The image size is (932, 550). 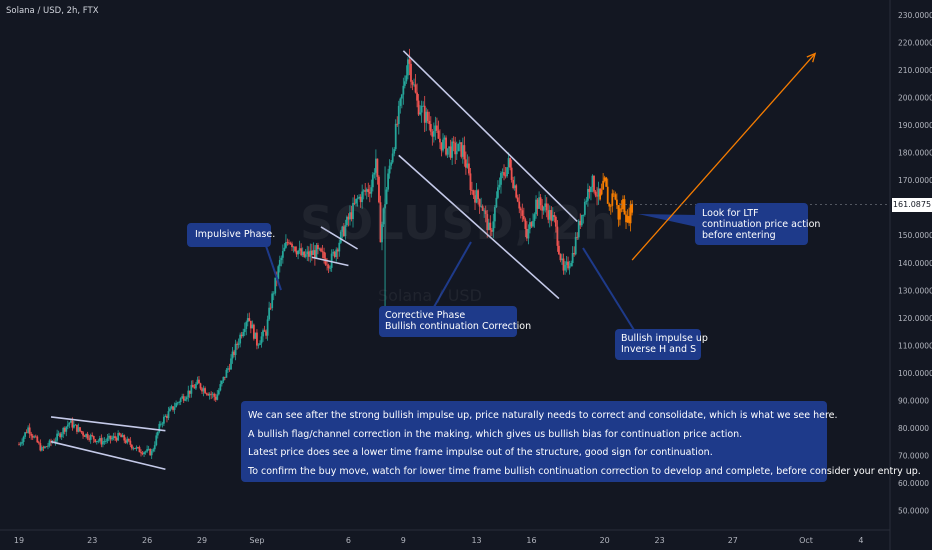 I want to click on y-tick-label: 120.0000, so click(x=915, y=318).